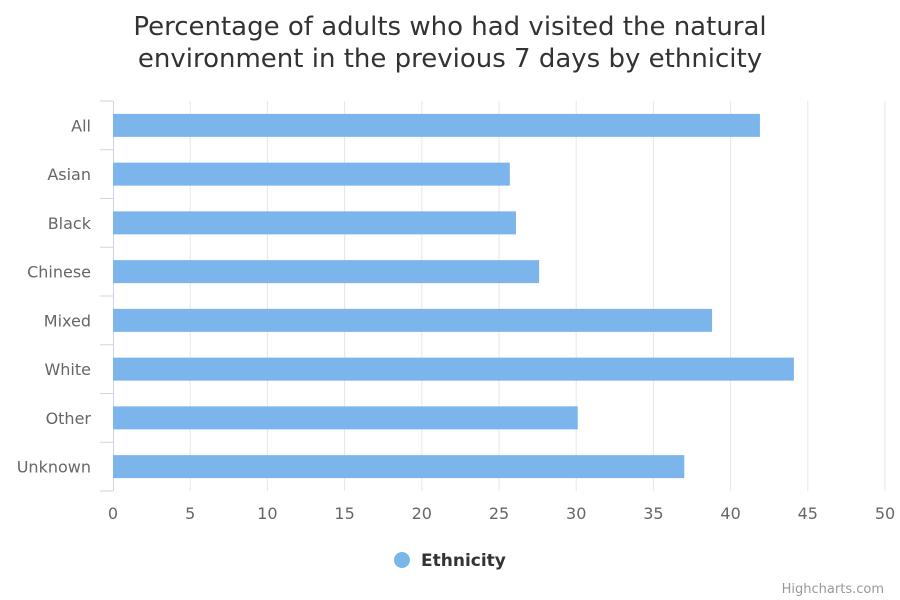 Image resolution: width=900 pixels, height=600 pixels. What do you see at coordinates (67, 369) in the screenshot?
I see `category-label: White` at bounding box center [67, 369].